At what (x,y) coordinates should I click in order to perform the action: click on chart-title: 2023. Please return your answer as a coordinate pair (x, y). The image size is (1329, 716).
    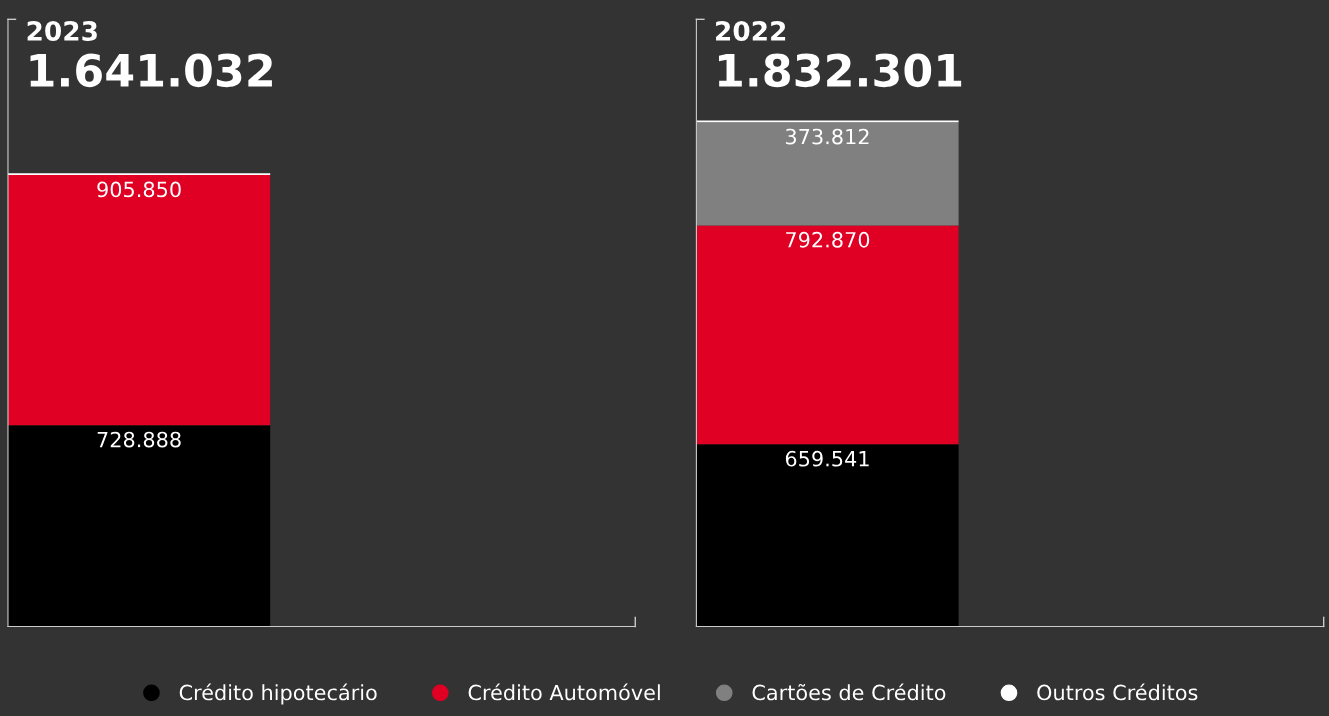
    Looking at the image, I should click on (62, 31).